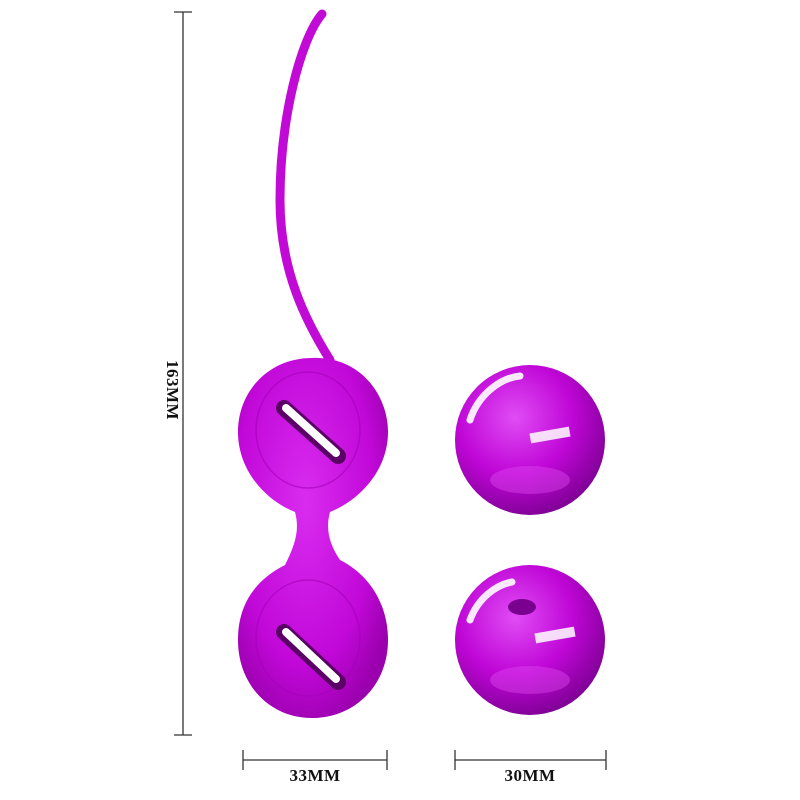 Image resolution: width=800 pixels, height=800 pixels. I want to click on device-width-dimension-line, so click(315, 760).